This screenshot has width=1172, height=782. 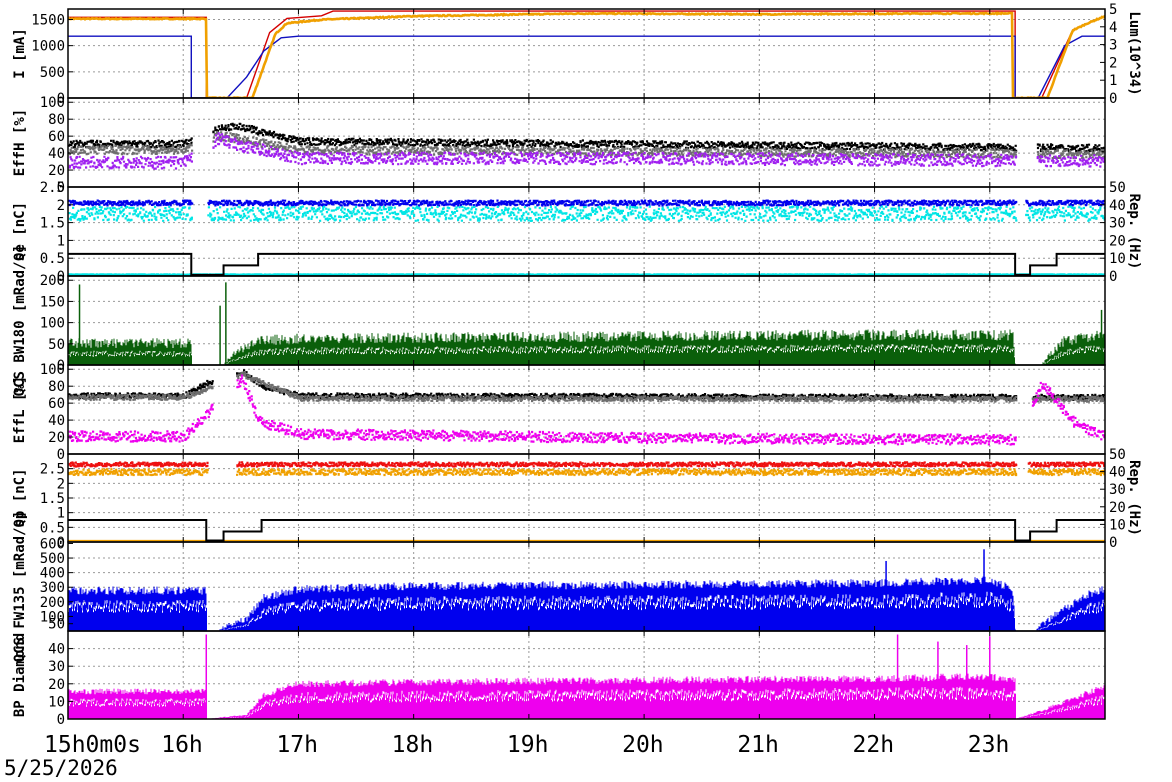 I want to click on x-tick-label: 20h, so click(x=643, y=745).